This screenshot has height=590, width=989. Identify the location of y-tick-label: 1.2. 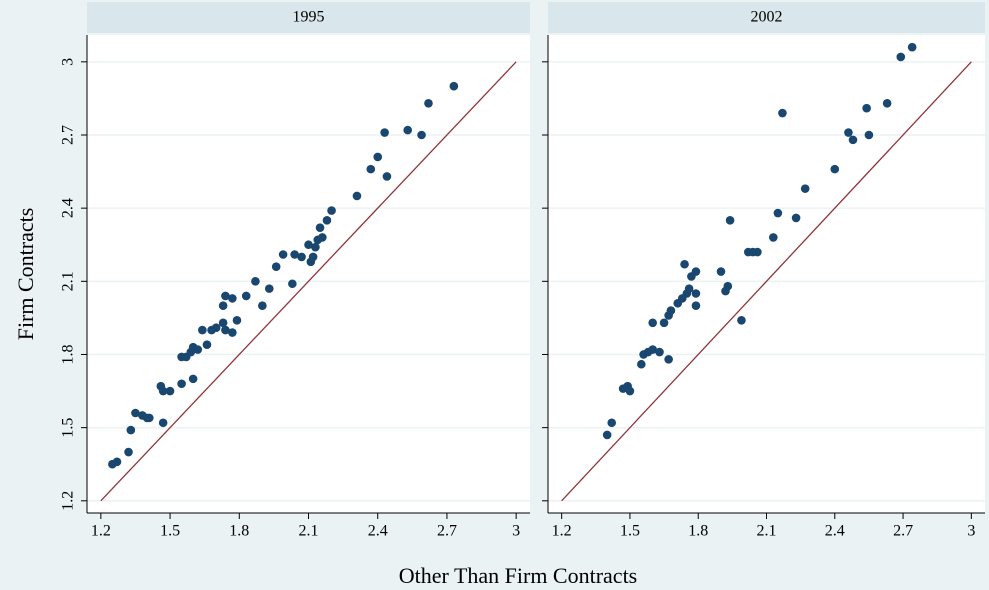
(68, 501).